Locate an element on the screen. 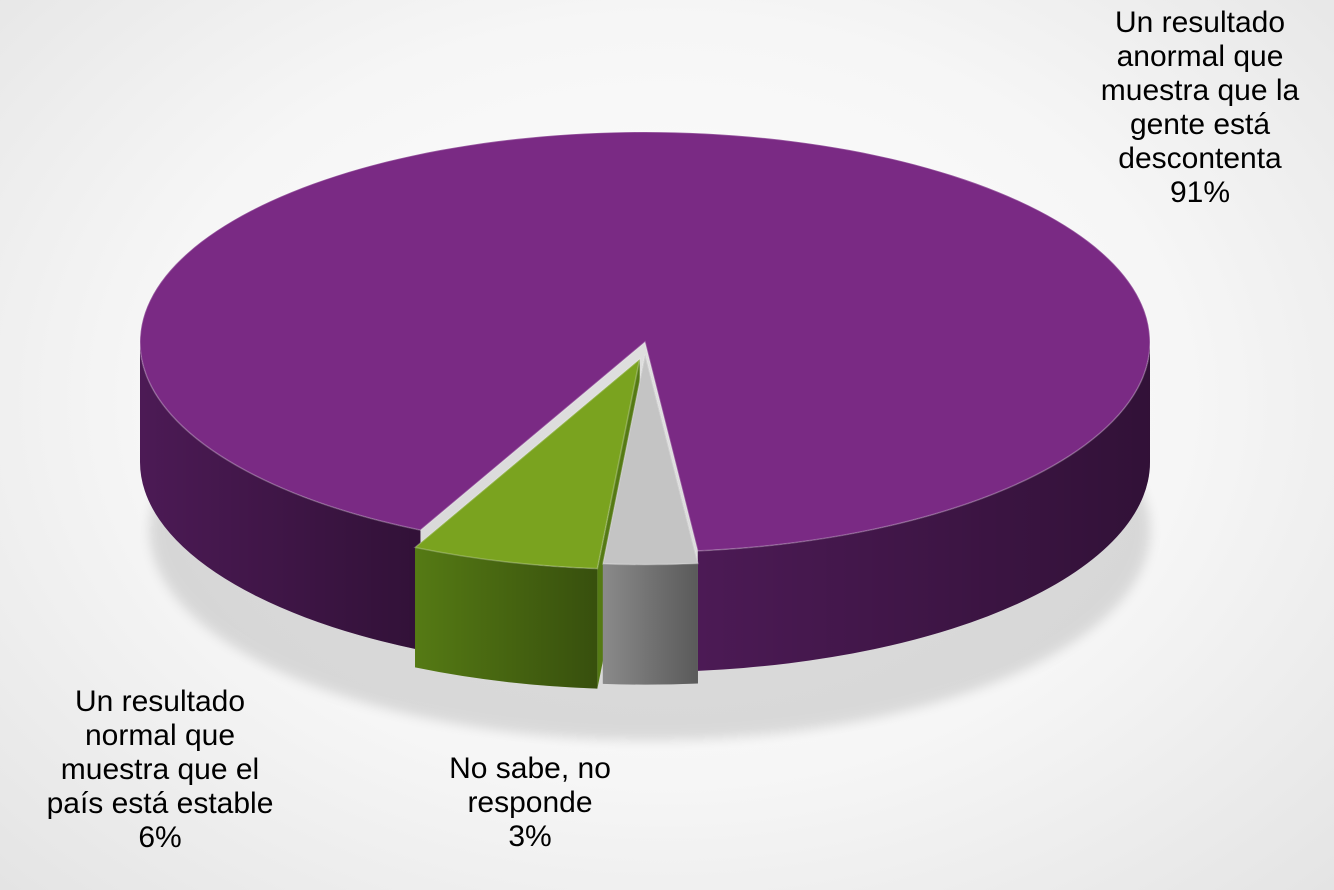  pie-tops is located at coordinates (556, 521).